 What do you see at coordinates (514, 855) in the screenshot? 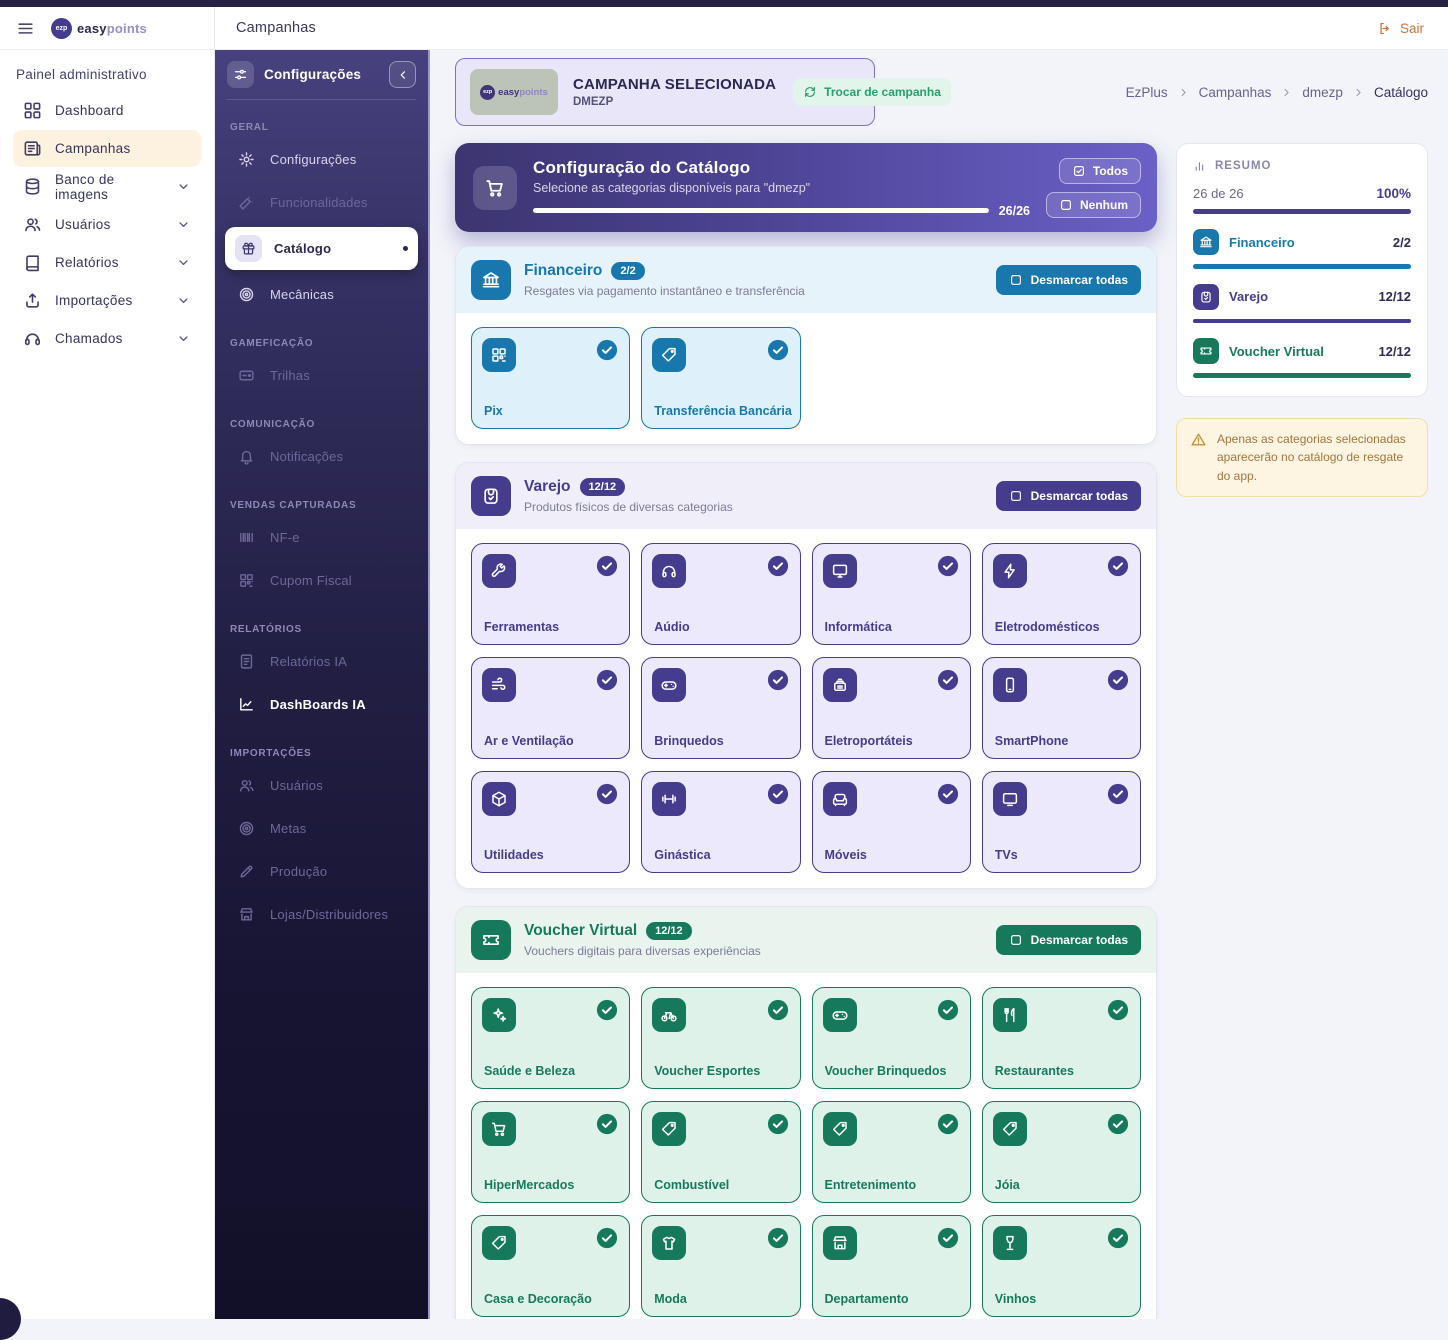
I see `category-card-label: Utilidades` at bounding box center [514, 855].